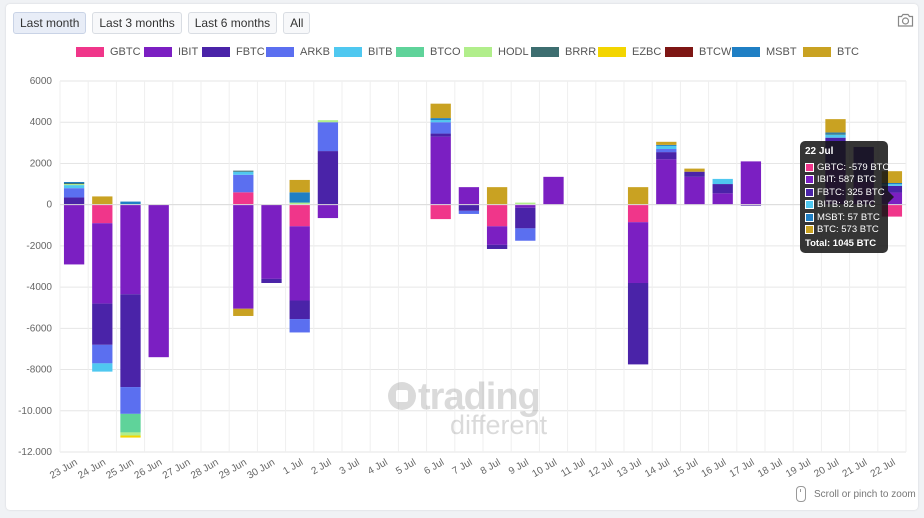  I want to click on legend-item-hodl: HODL, so click(496, 52).